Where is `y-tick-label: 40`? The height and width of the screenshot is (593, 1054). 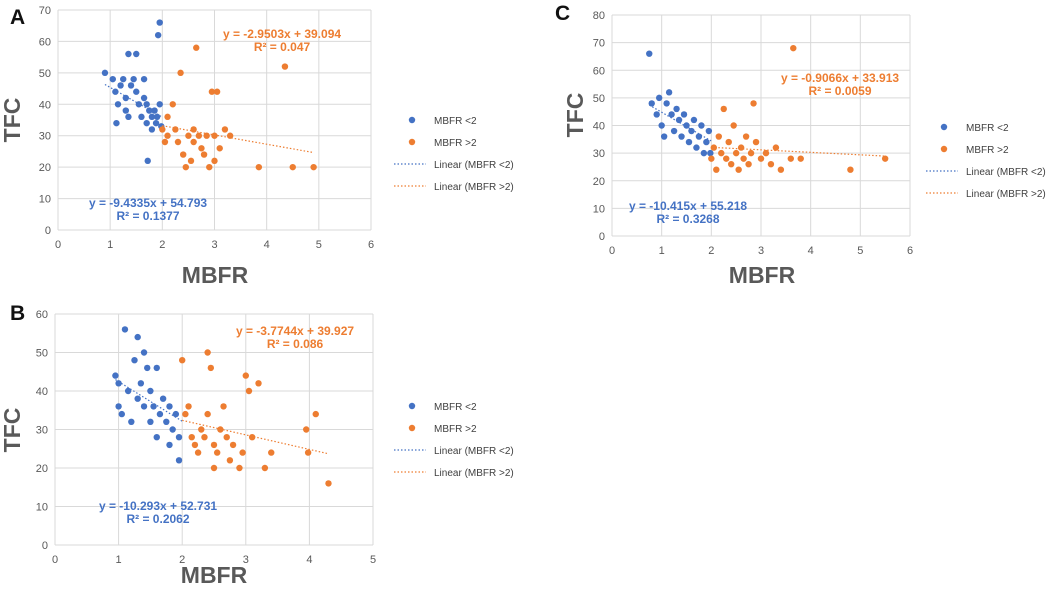 y-tick-label: 40 is located at coordinates (42, 392).